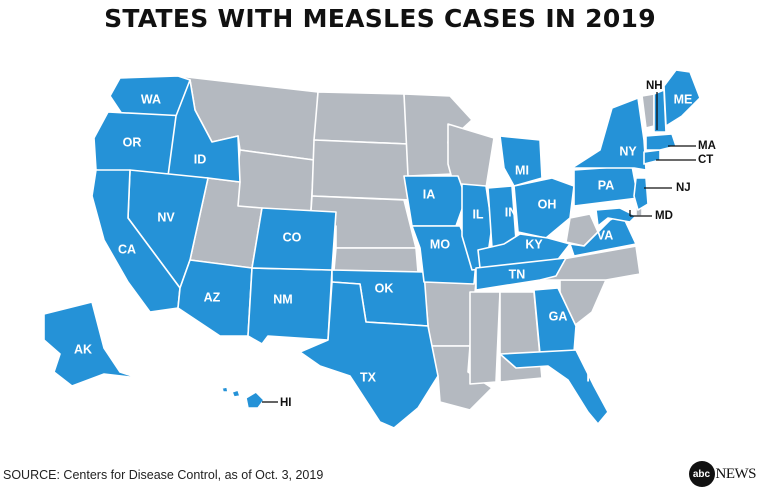 The height and width of the screenshot is (490, 760). What do you see at coordinates (361, 118) in the screenshot?
I see `state-nd` at bounding box center [361, 118].